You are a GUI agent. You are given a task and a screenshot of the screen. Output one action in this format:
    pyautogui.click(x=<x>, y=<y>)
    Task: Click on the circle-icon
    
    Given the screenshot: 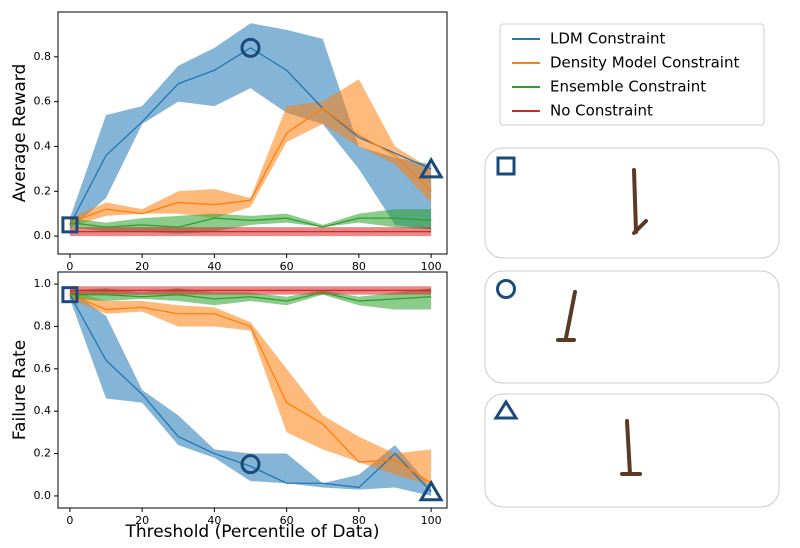 What is the action you would take?
    pyautogui.click(x=506, y=289)
    